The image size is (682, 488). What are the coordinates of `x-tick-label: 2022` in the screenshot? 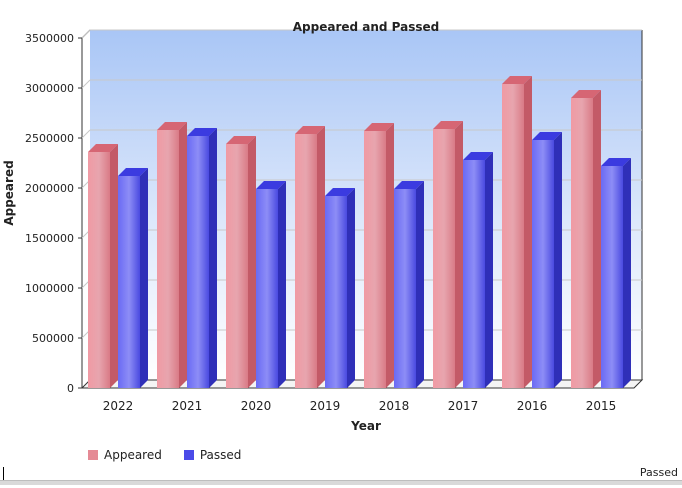 It's located at (118, 406).